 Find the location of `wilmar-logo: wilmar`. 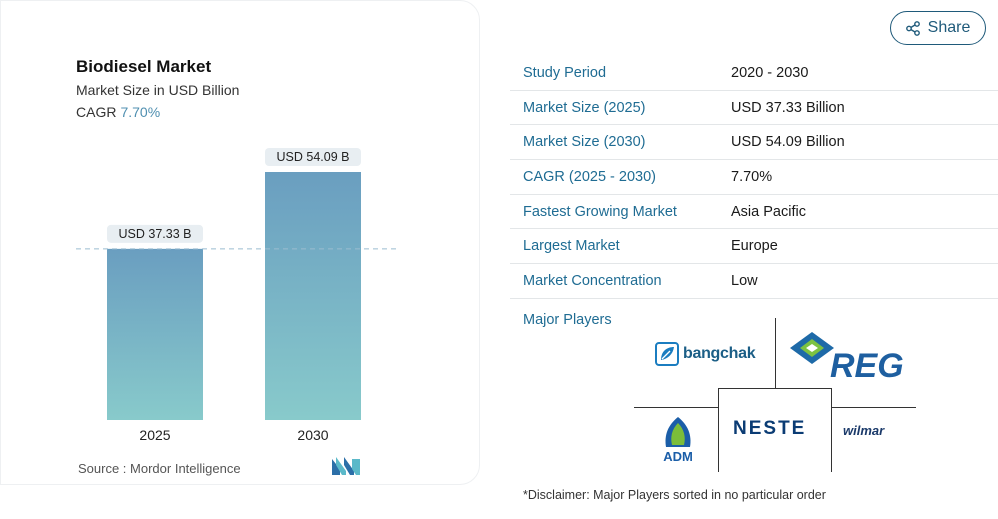

wilmar-logo: wilmar is located at coordinates (863, 430).